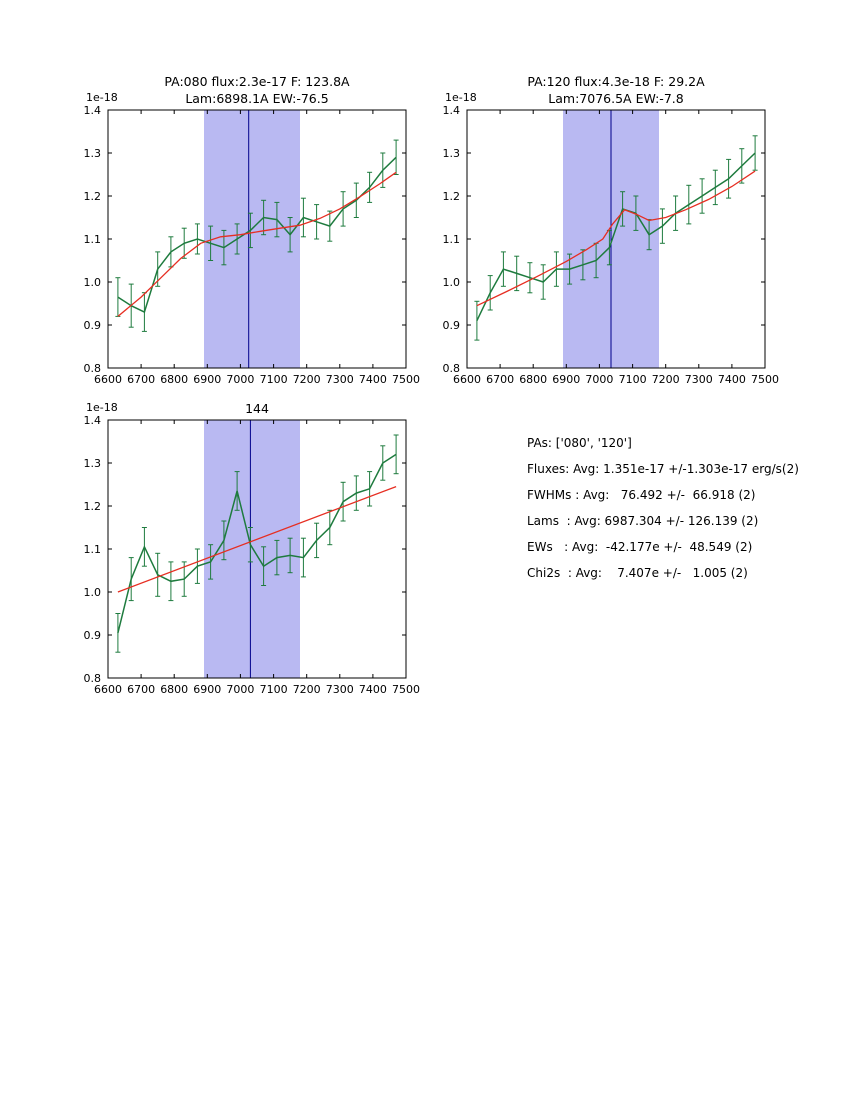  Describe the element at coordinates (257, 408) in the screenshot. I see `svg-text: 144` at that location.